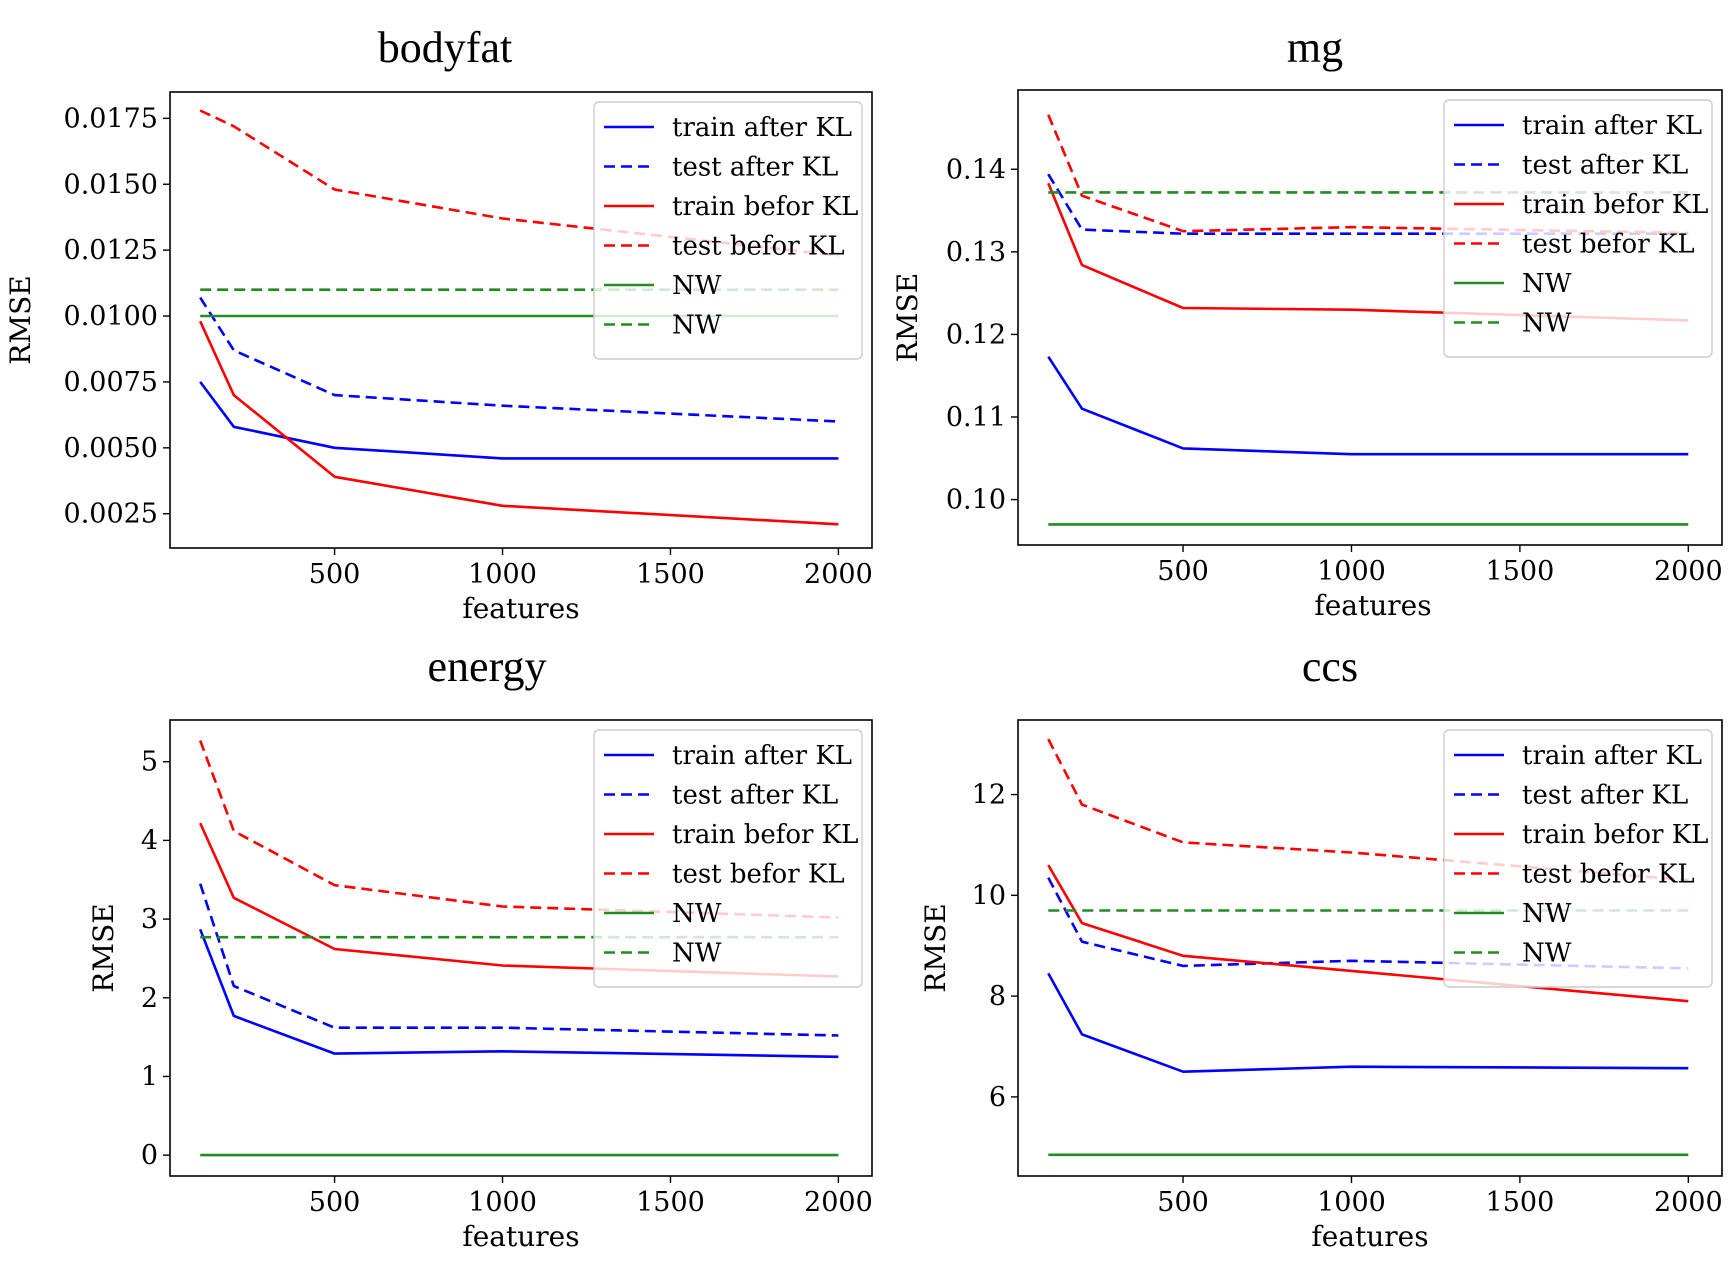 This screenshot has width=1734, height=1271. Describe the element at coordinates (111, 514) in the screenshot. I see `y-tick-label: 0.0025` at that location.